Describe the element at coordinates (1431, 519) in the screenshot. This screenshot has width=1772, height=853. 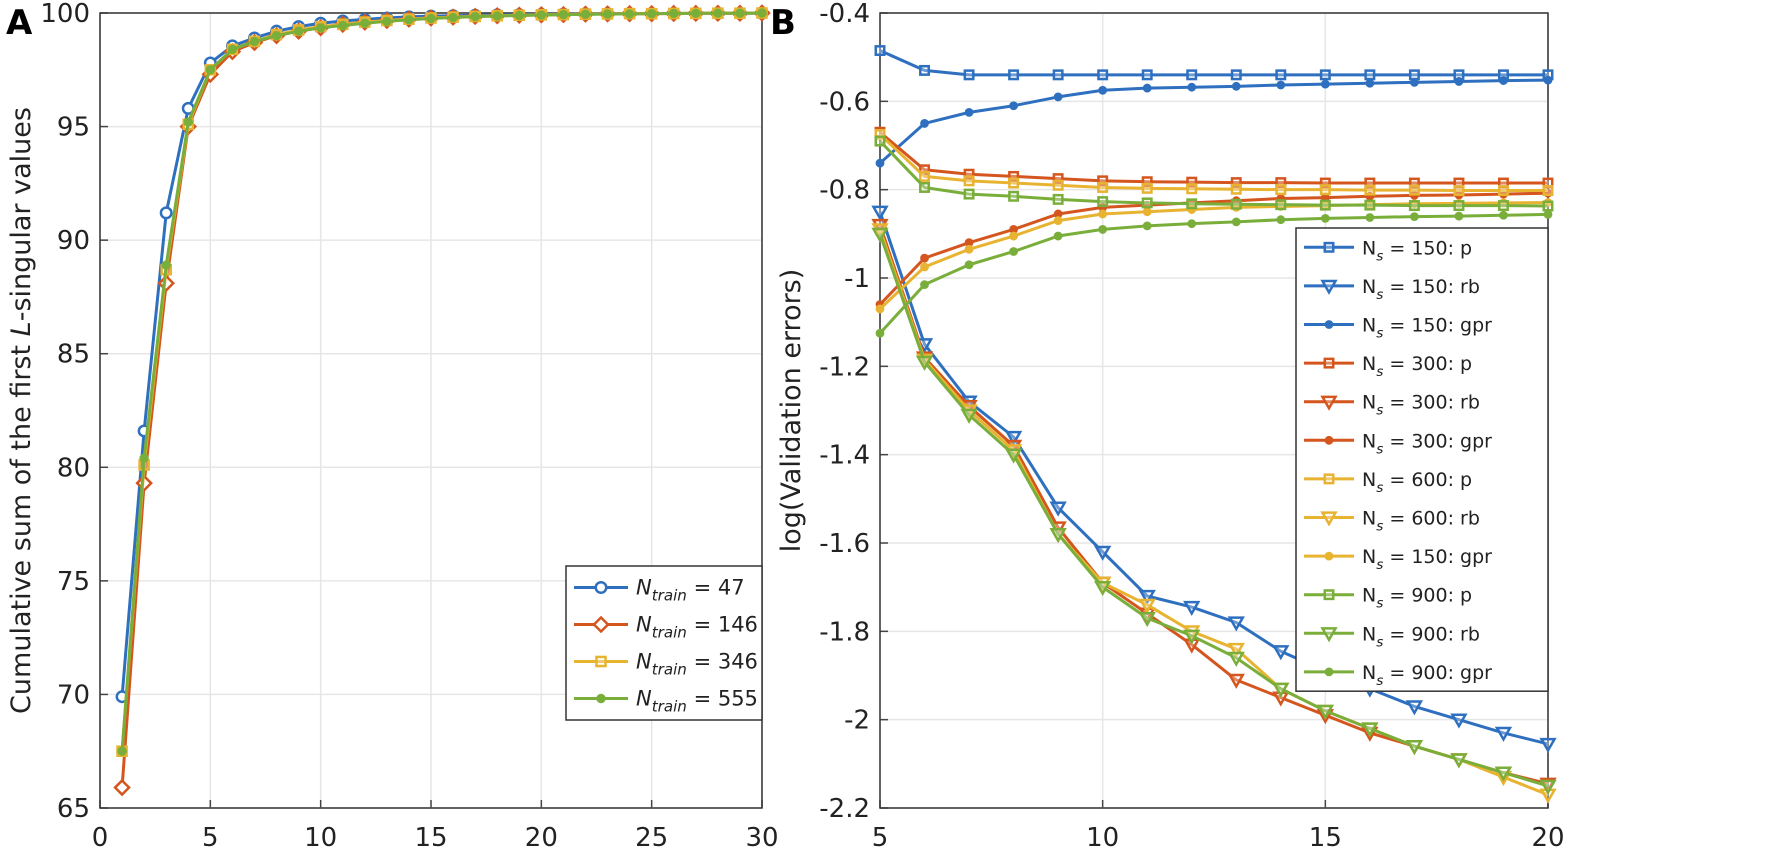
I see `legend-suffix: = 600: rb` at that location.